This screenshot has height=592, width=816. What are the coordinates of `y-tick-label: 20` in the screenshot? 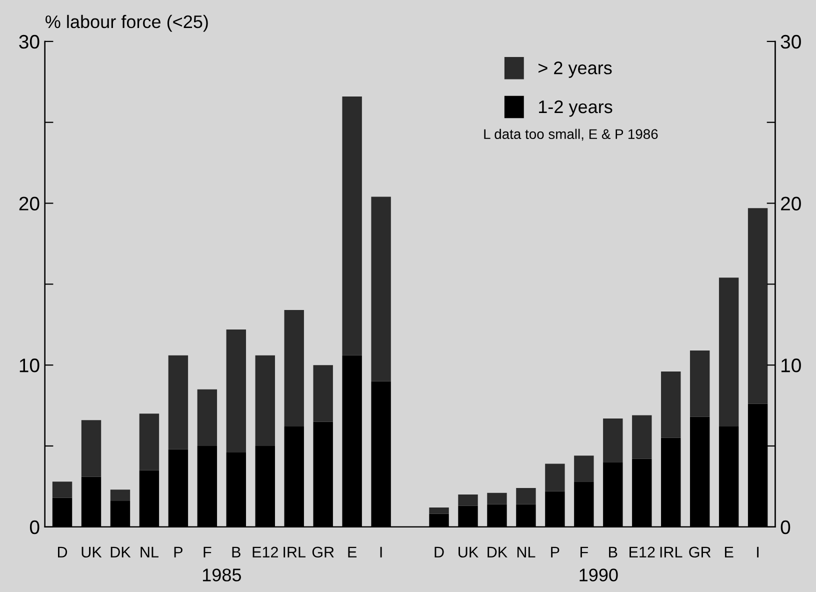 It's located at (29, 203).